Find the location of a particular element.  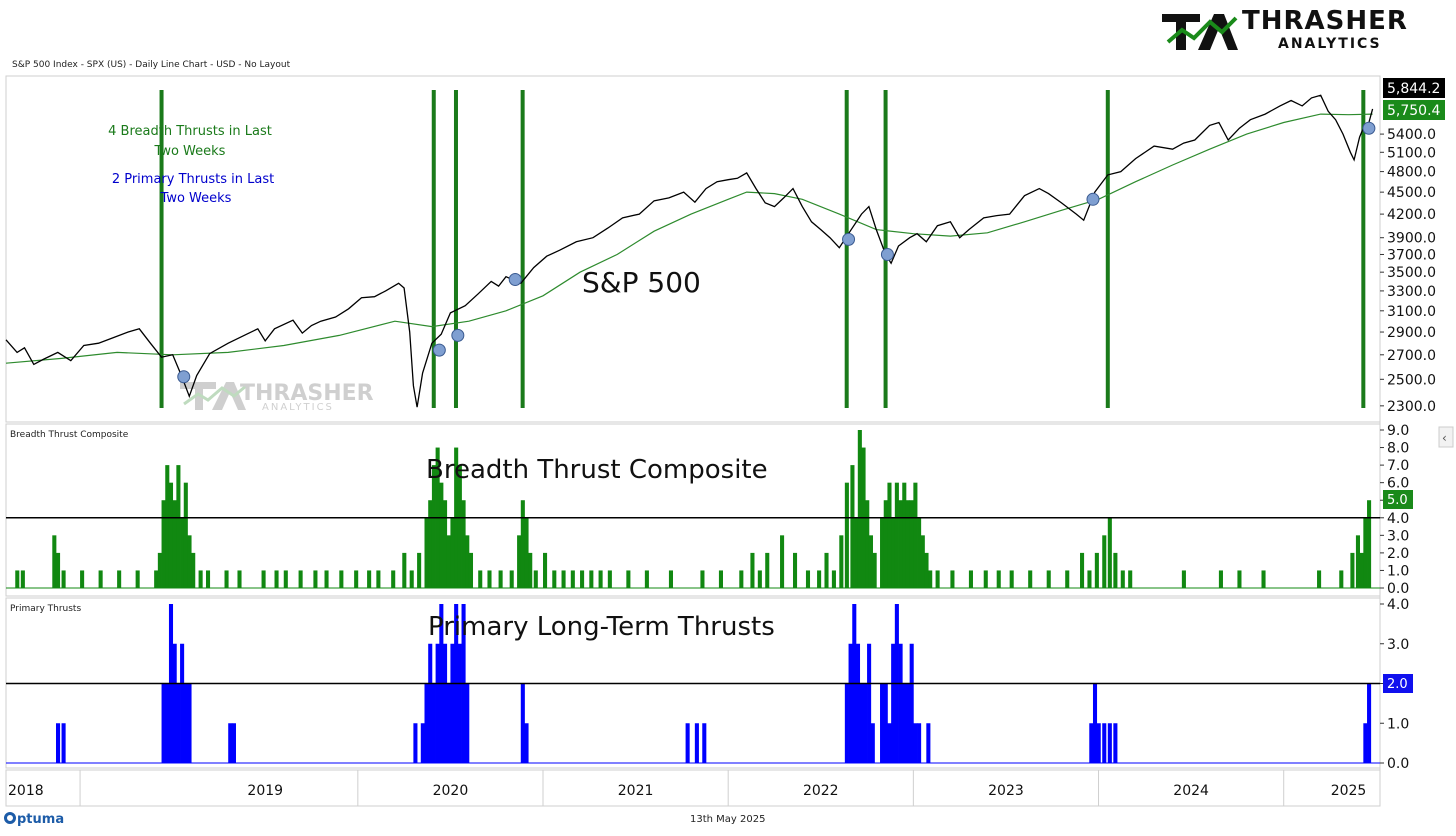

price-last-value: 5,844.2 is located at coordinates (1413, 89).